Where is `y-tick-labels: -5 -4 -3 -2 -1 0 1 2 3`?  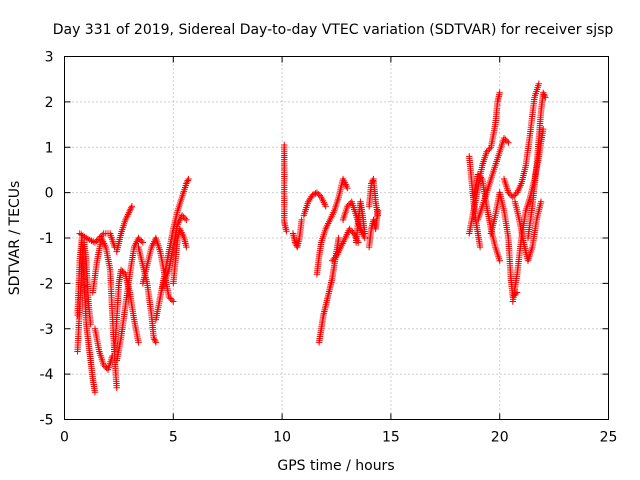
y-tick-labels: -5 -4 -3 -2 -1 0 1 2 3 is located at coordinates (47, 239).